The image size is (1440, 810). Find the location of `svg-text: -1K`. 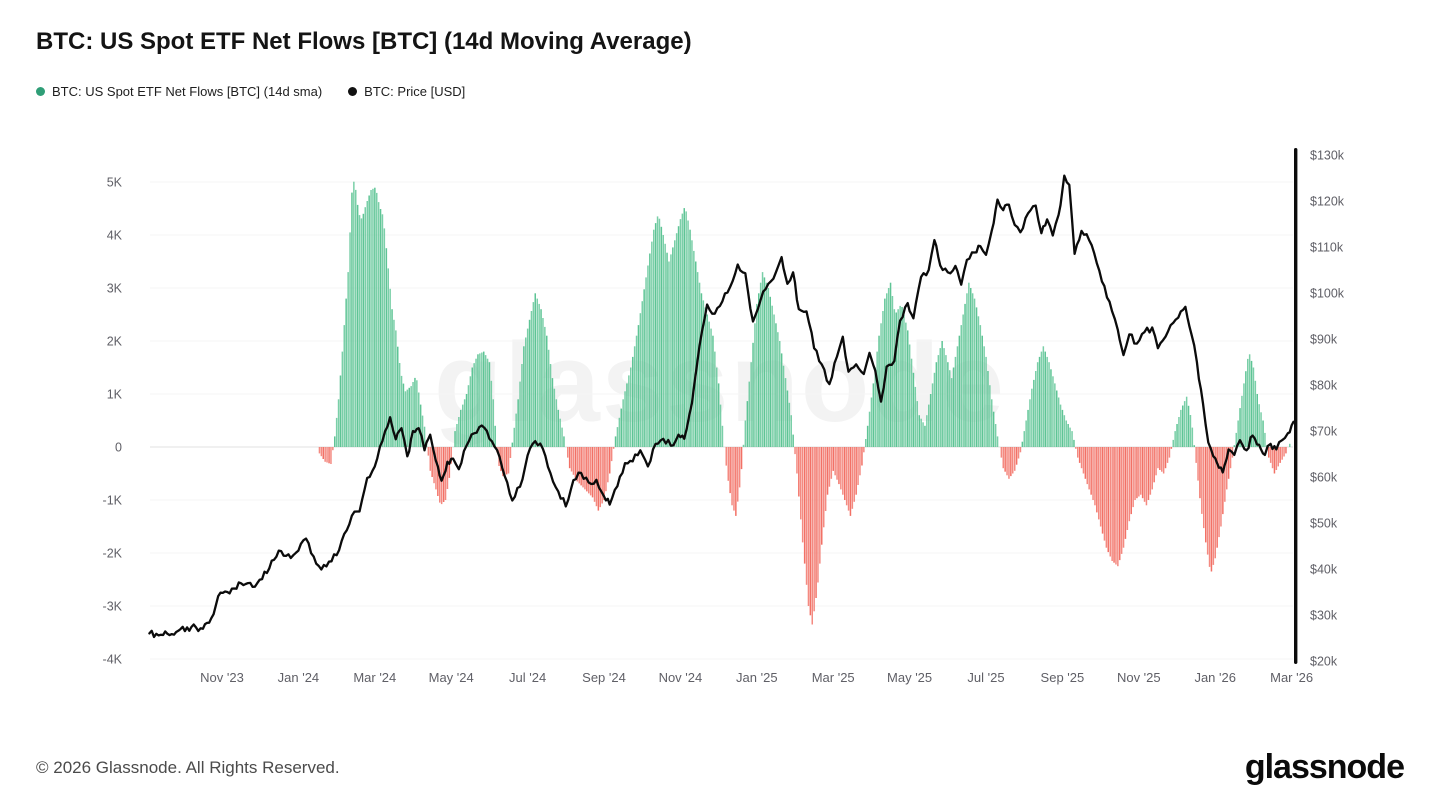

svg-text: -1K is located at coordinates (113, 501).